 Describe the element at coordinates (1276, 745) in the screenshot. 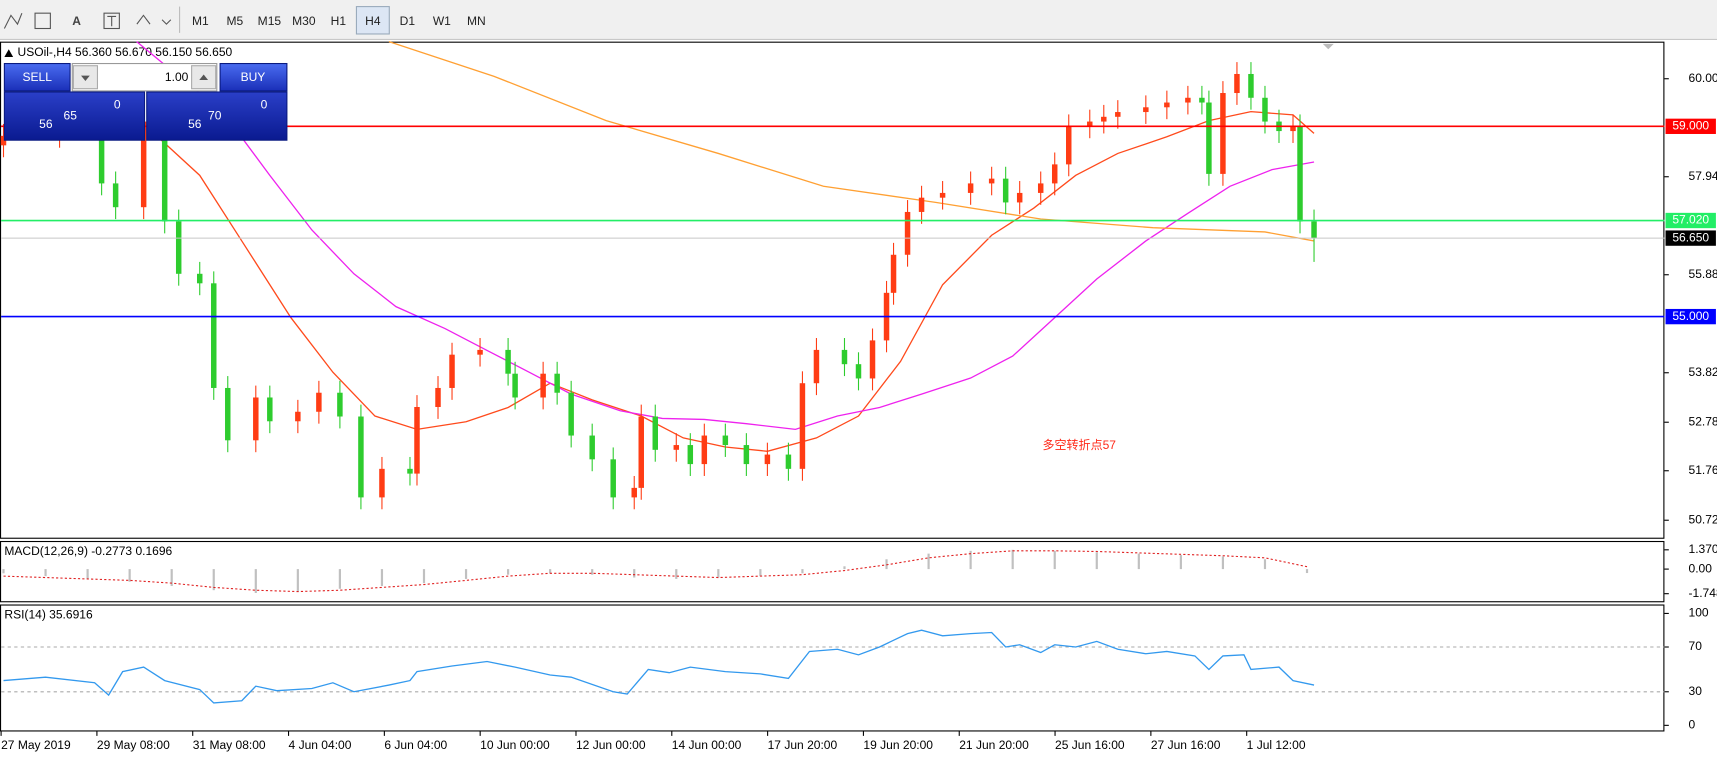

I see `date-label: 1 Jul 12:00` at that location.